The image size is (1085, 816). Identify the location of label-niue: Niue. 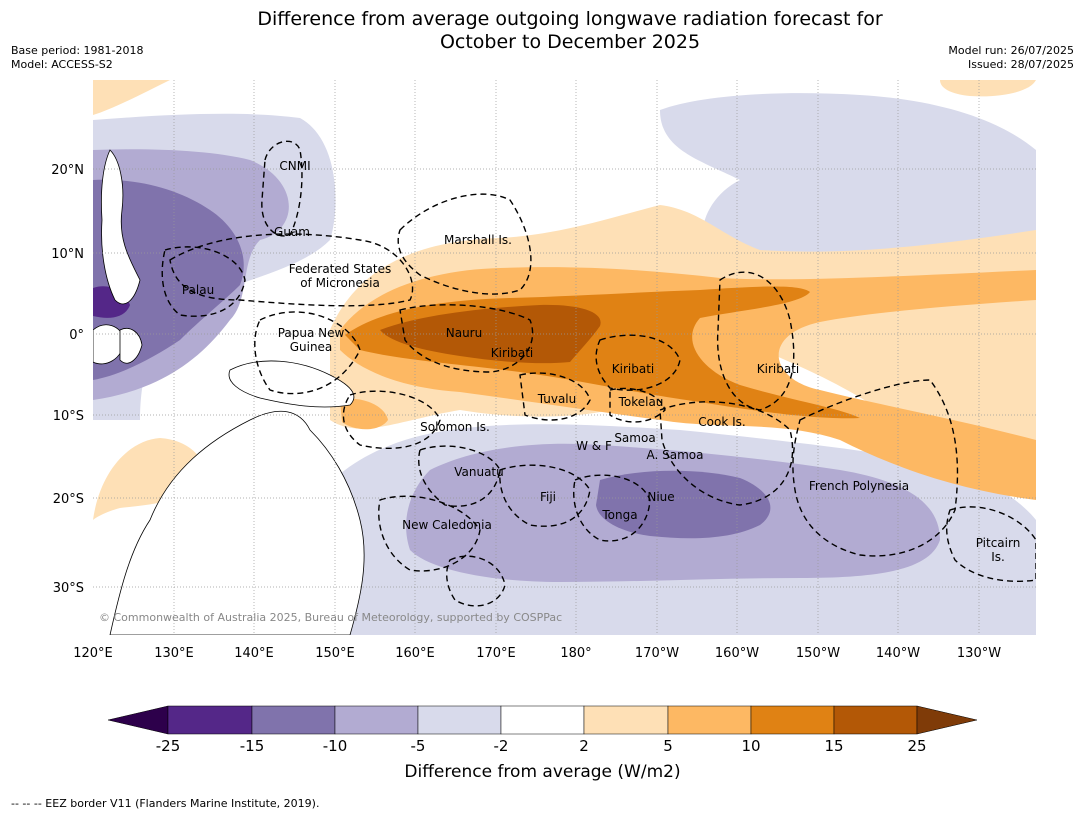
(660, 497).